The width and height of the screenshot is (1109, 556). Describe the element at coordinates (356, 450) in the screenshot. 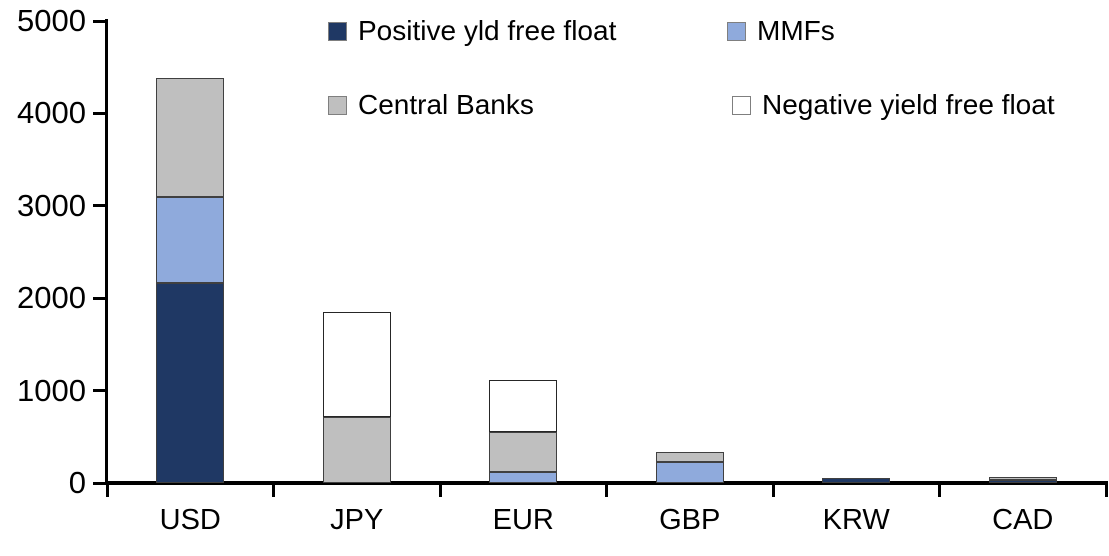

I see `bar-segment-jpy-central-banks` at that location.